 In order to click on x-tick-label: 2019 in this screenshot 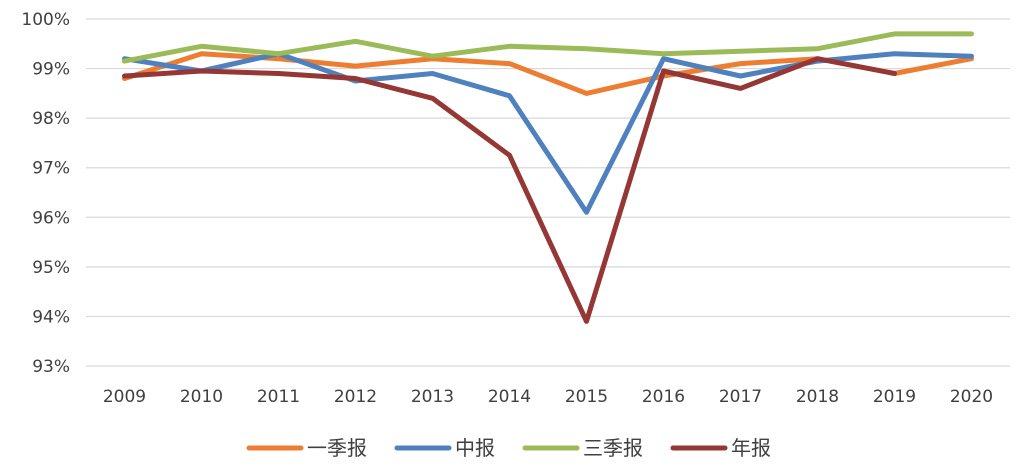, I will do `click(894, 397)`.